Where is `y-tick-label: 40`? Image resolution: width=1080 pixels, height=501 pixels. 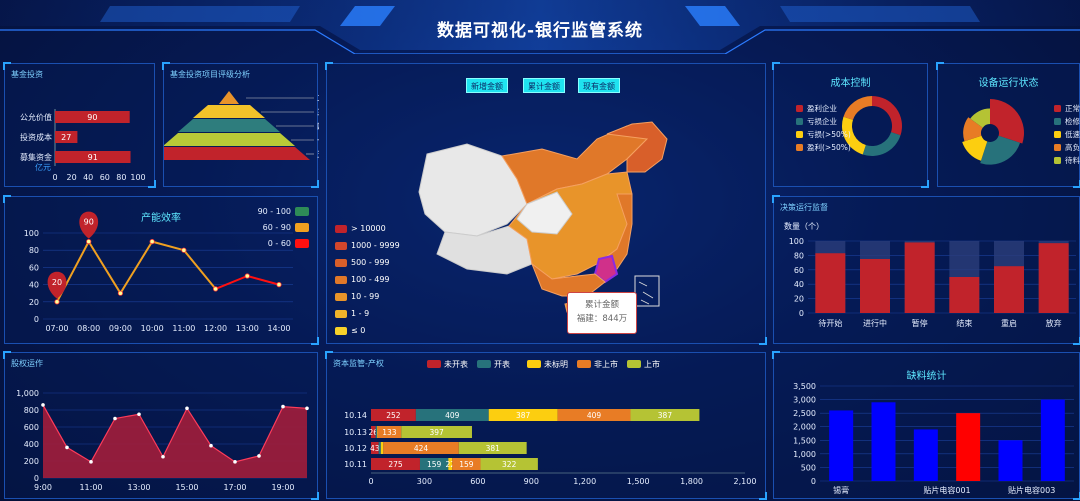 y-tick-label: 40 is located at coordinates (799, 284).